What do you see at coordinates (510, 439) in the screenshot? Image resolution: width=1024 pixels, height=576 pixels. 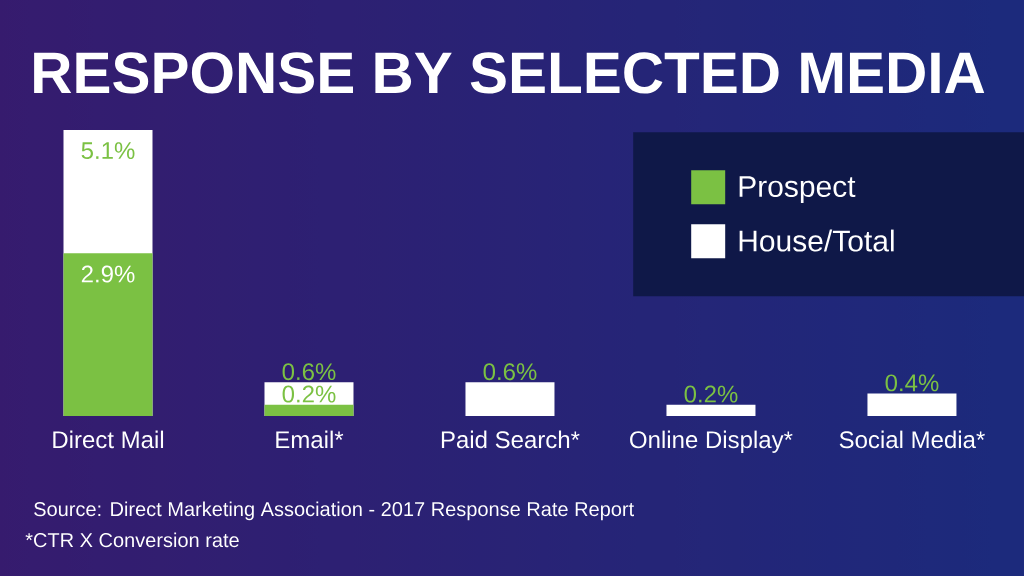 I see `x-tick-label: Paid Search*` at bounding box center [510, 439].